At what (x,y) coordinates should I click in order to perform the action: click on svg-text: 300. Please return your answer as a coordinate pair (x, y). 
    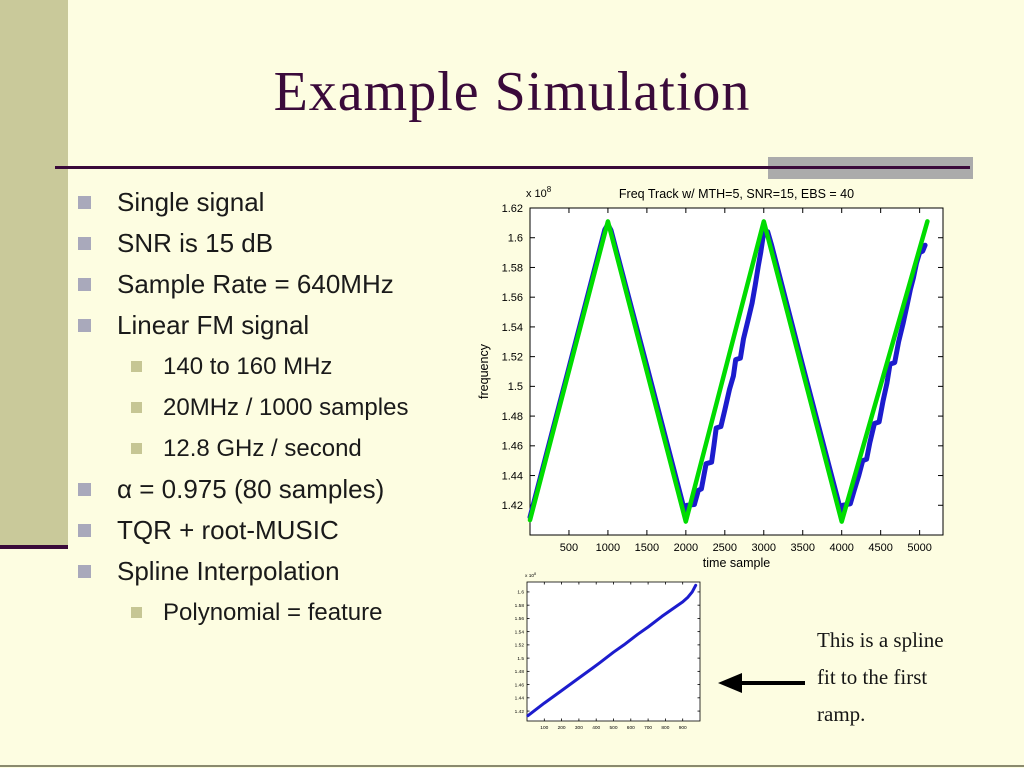
    Looking at the image, I should click on (579, 728).